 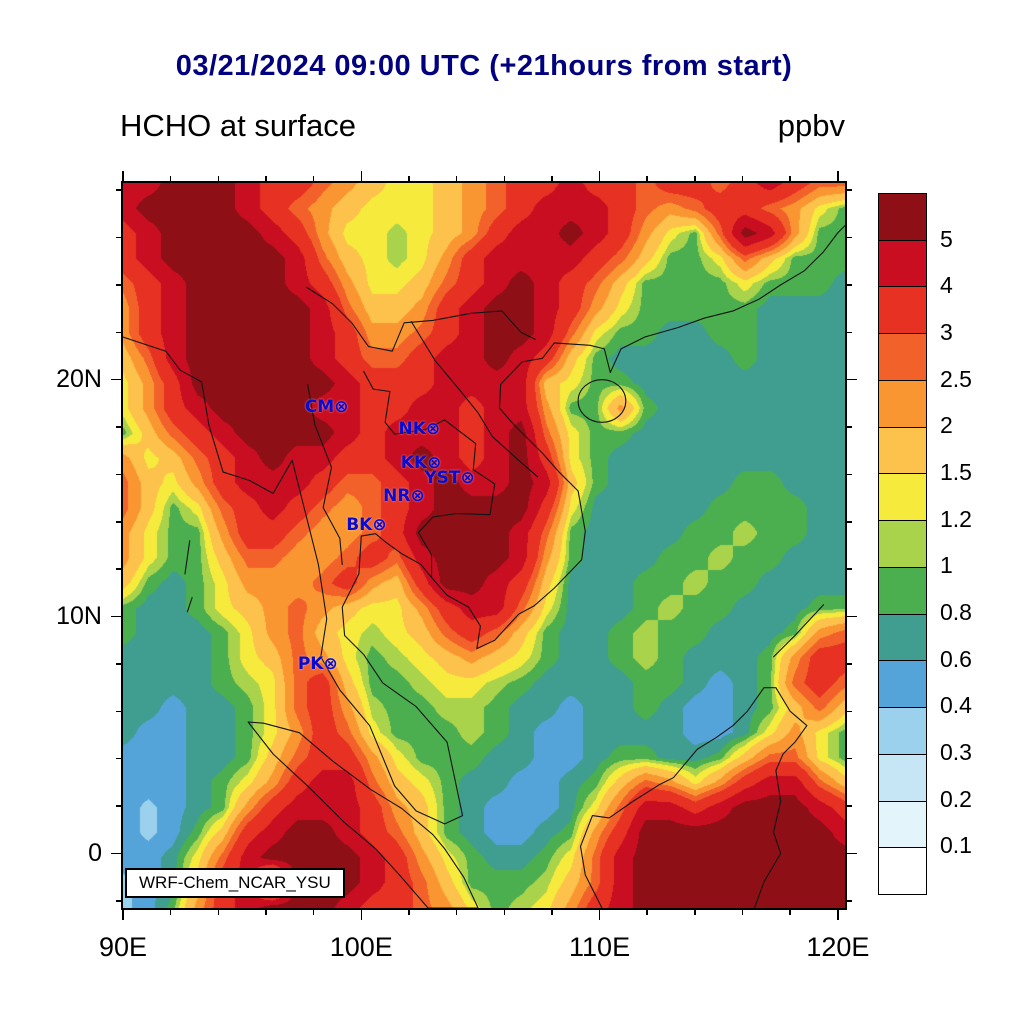 I want to click on colorbar-label-3: 3, so click(x=946, y=332).